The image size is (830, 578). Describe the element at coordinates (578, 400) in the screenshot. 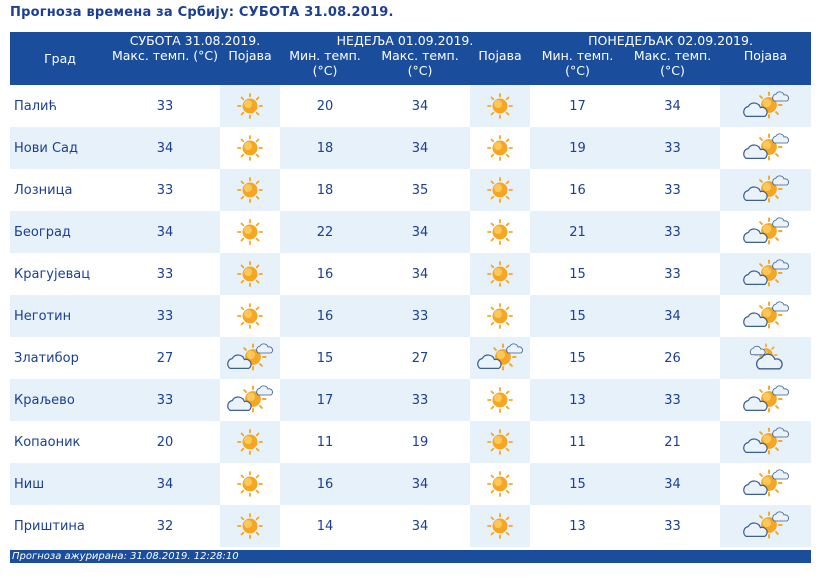

I see `day3-min-temp: 13` at that location.